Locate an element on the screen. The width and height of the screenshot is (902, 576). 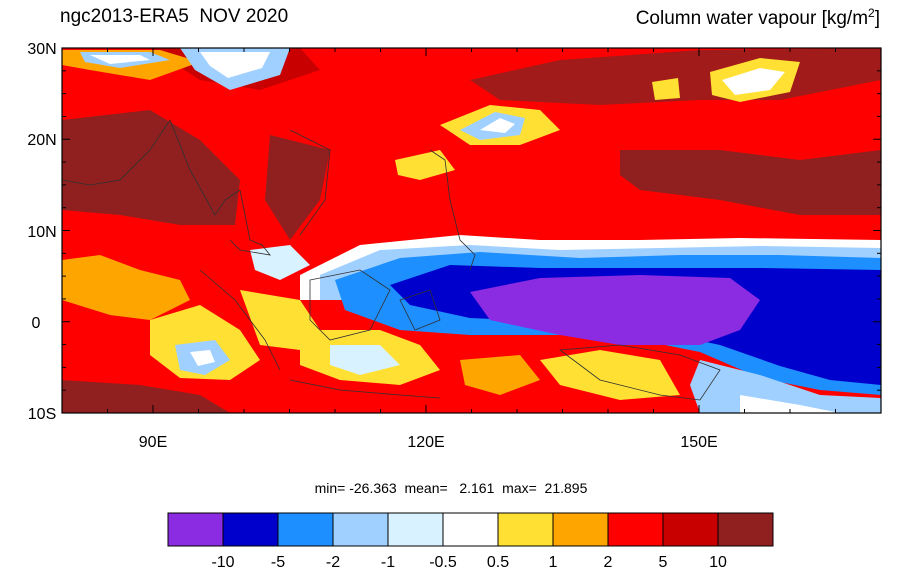
lat-label-eq: 0 is located at coordinates (36, 323).